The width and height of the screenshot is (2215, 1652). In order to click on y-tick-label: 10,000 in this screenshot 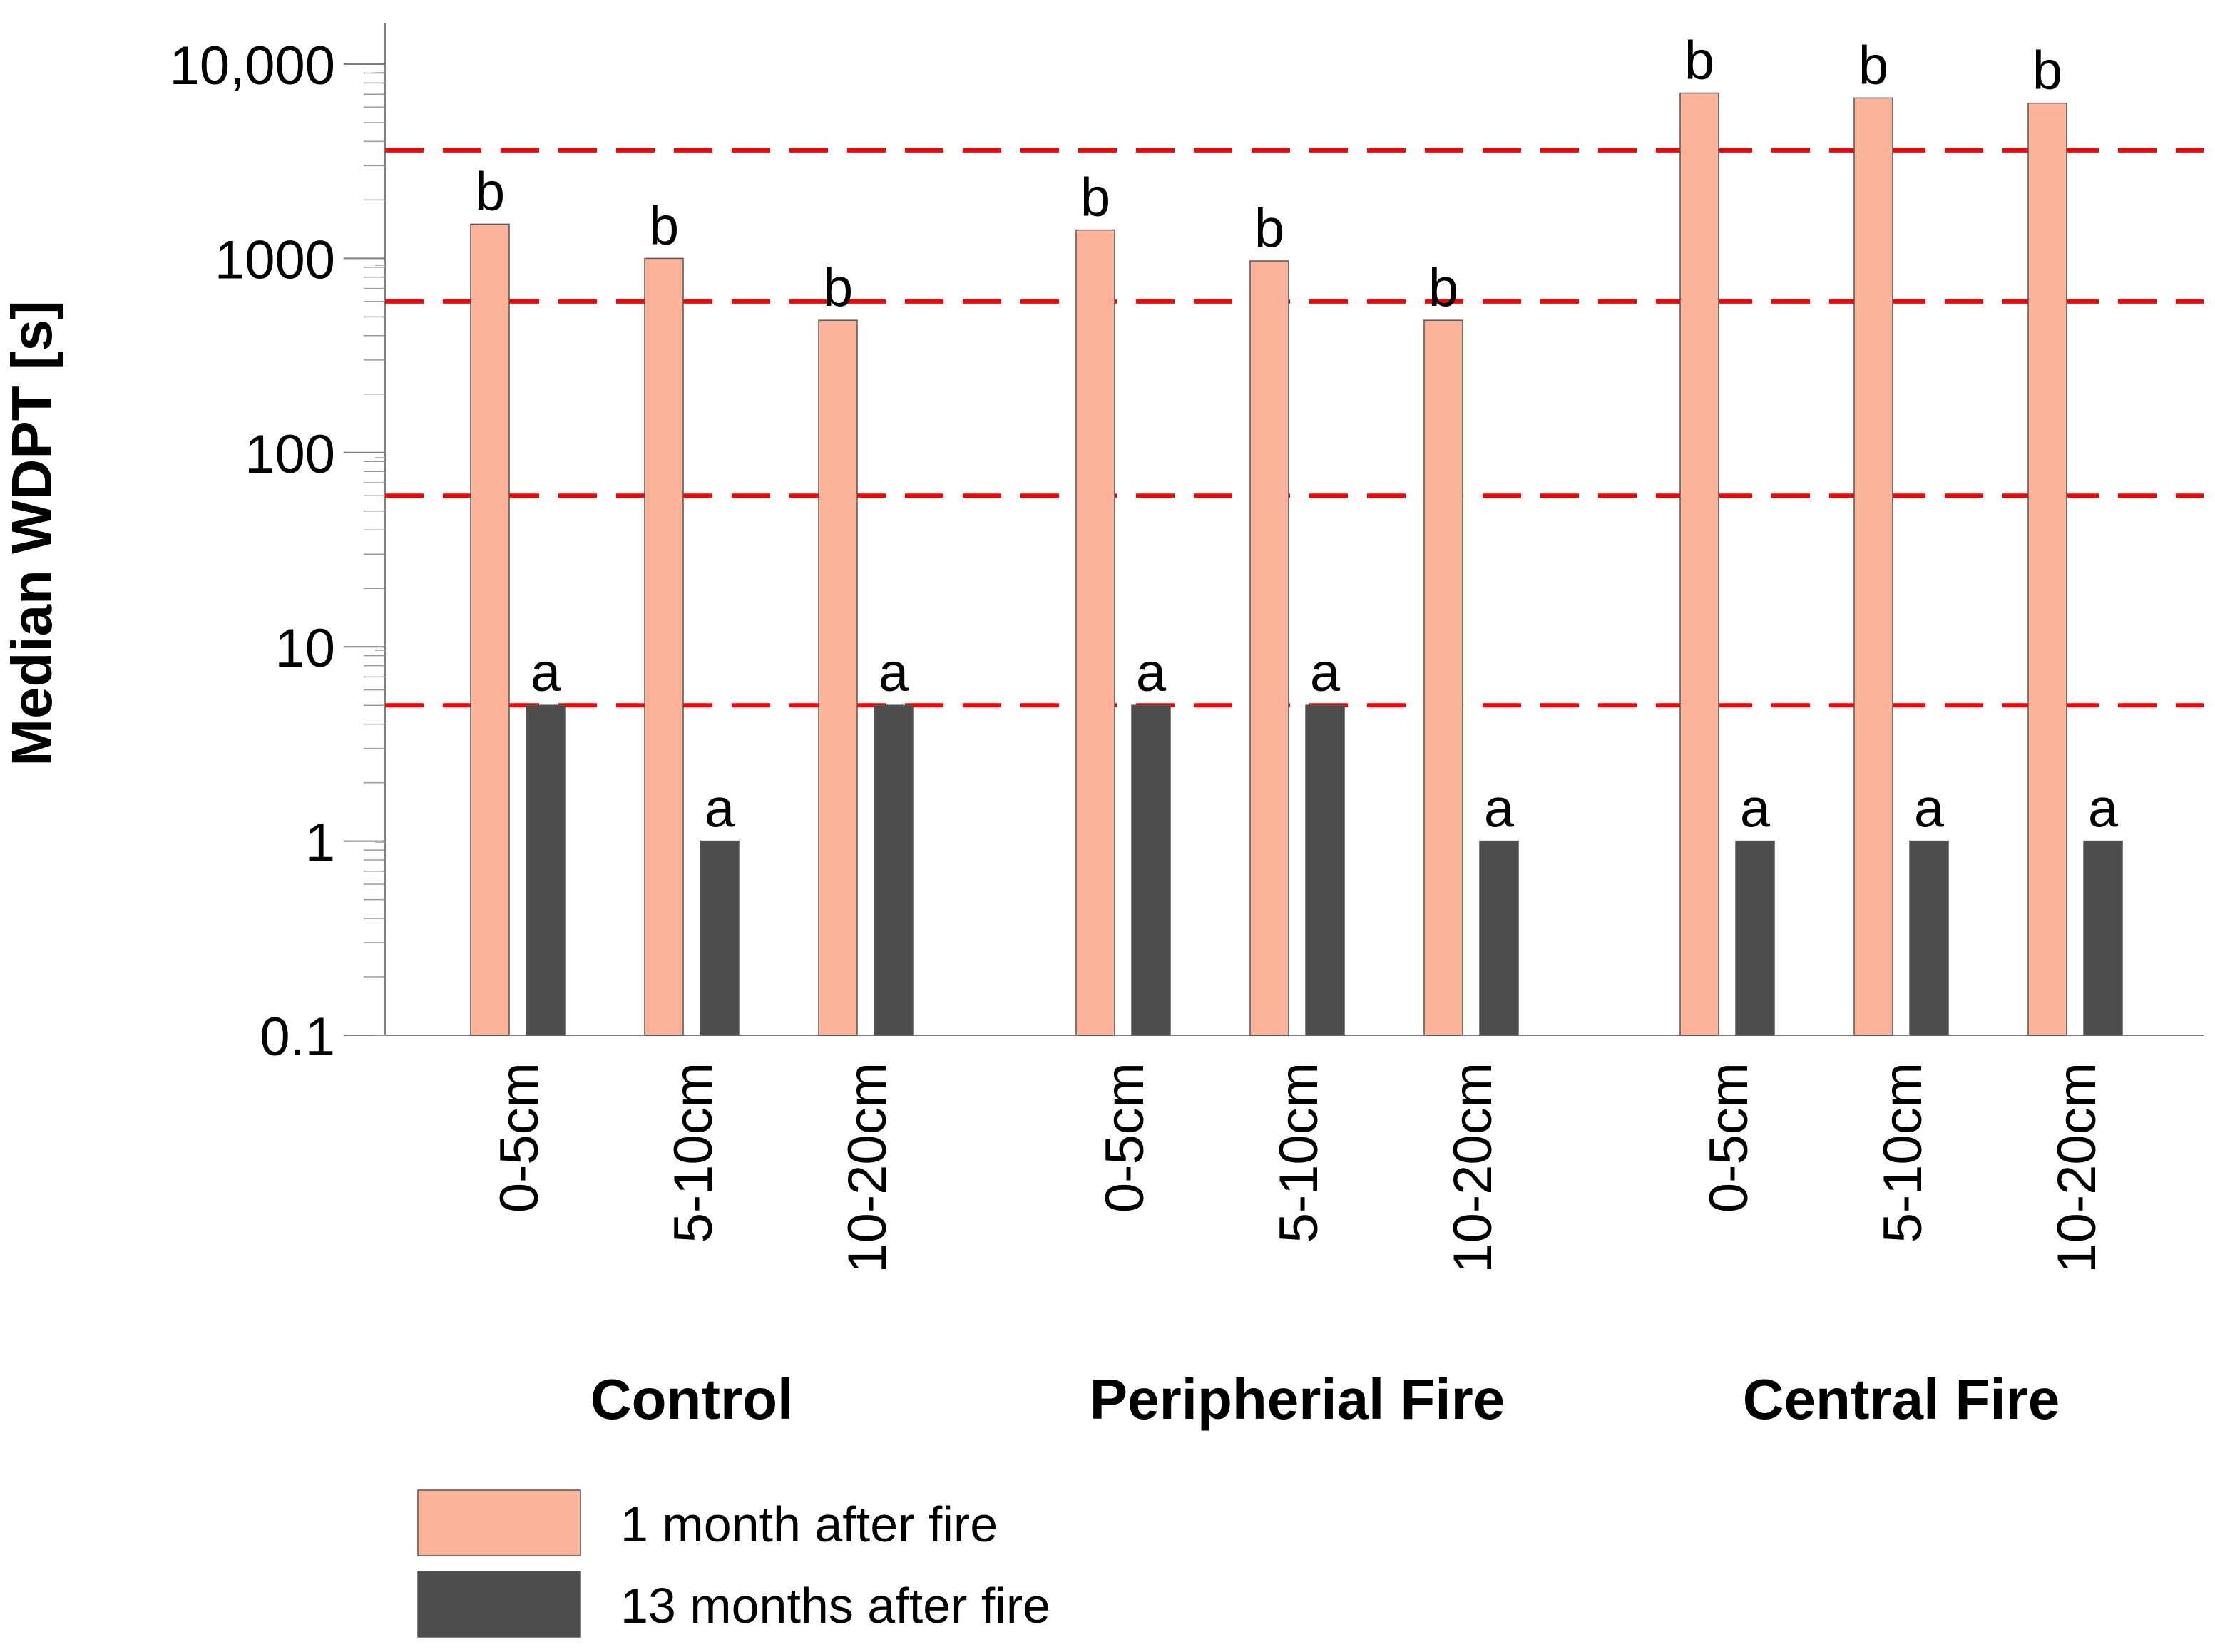, I will do `click(252, 66)`.